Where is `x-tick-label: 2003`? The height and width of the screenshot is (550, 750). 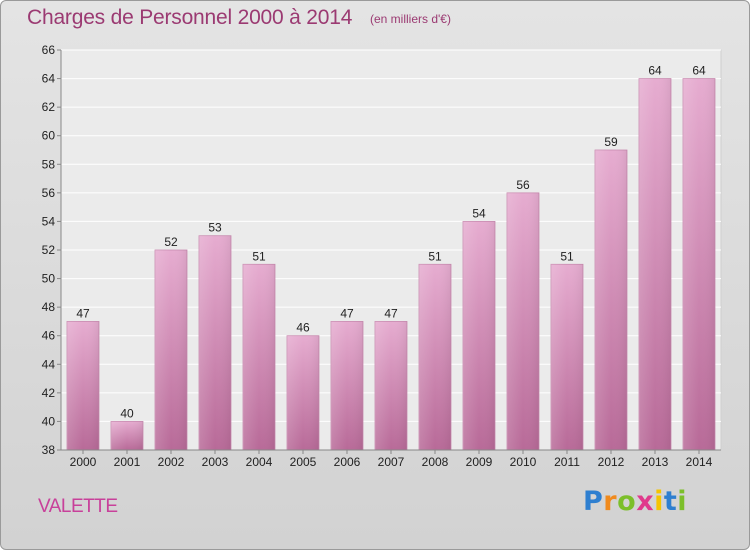
x-tick-label: 2003 is located at coordinates (215, 462).